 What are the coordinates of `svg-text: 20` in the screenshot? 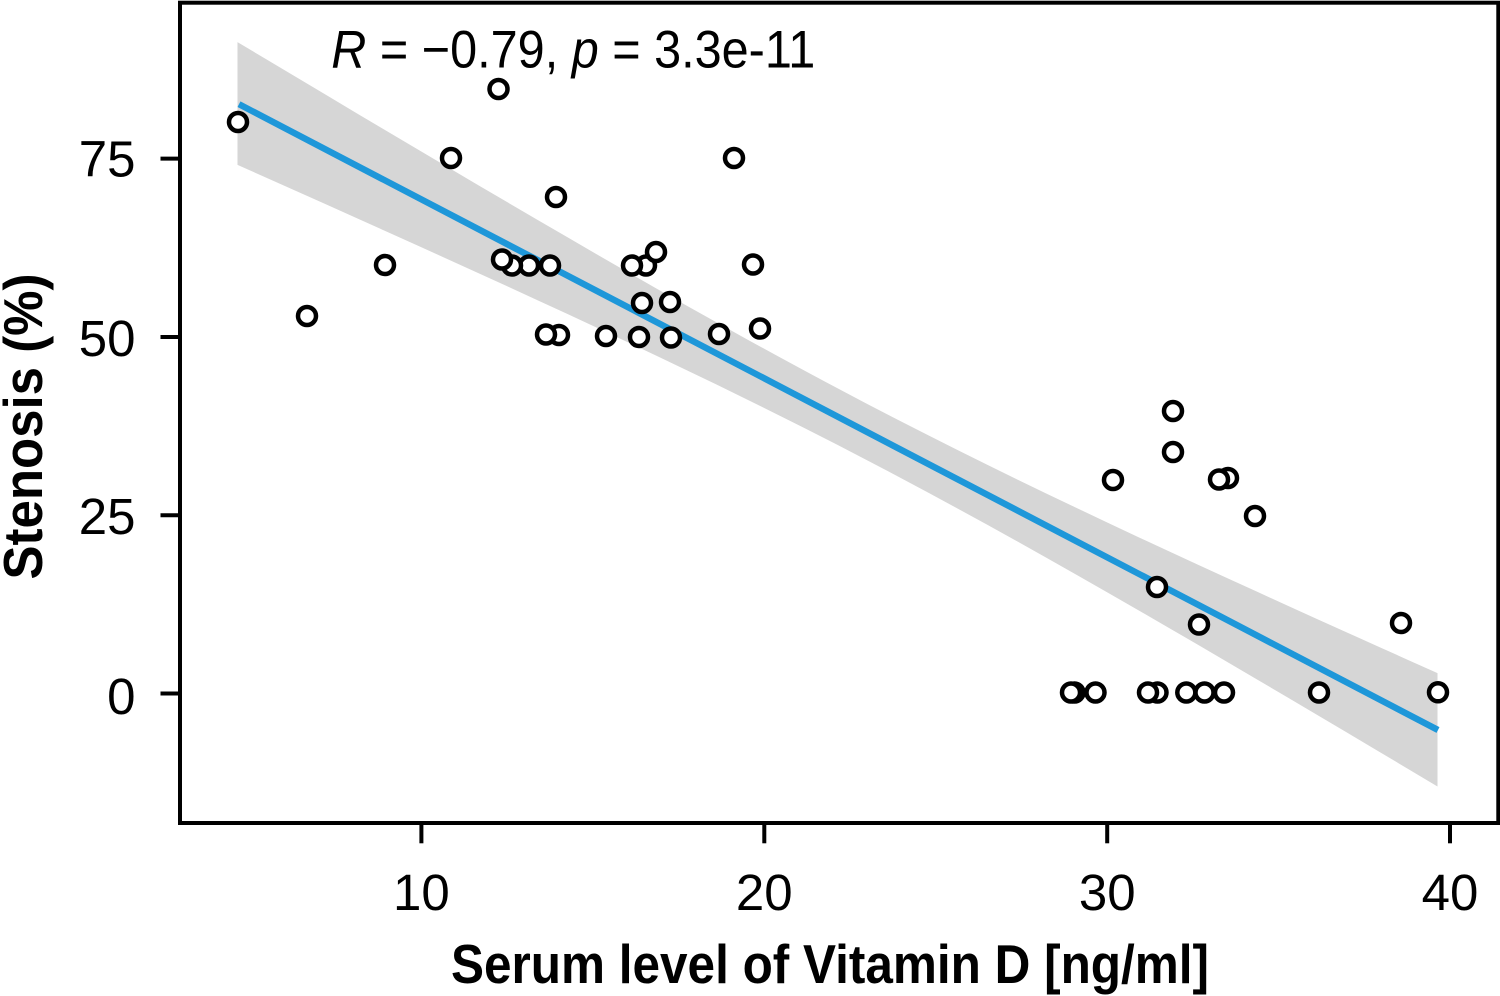 It's located at (764, 892).